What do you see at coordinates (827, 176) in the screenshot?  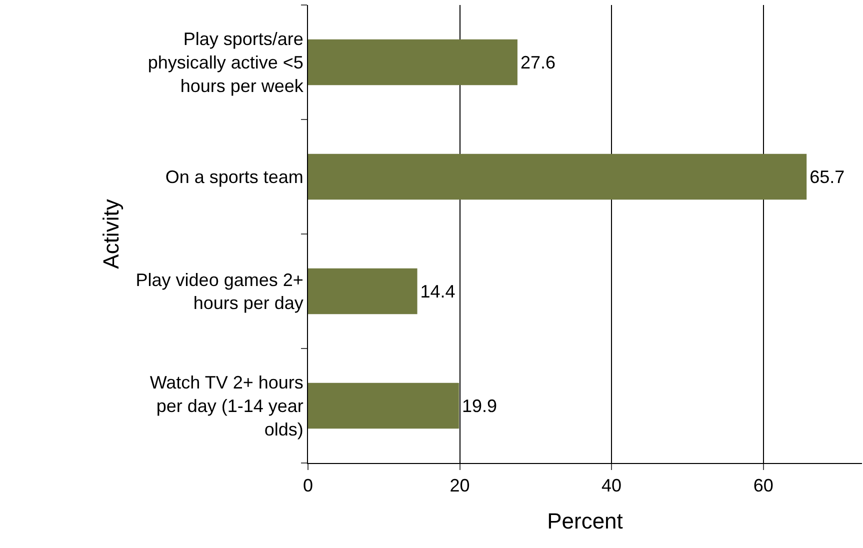 I see `data-label: 65.7` at bounding box center [827, 176].